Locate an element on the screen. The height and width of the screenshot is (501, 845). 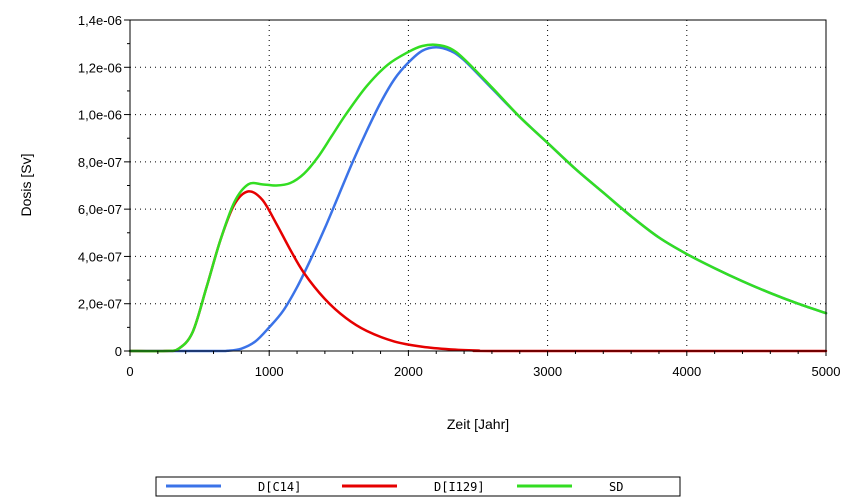
y-tick-label: 6,0e-07 is located at coordinates (100, 209).